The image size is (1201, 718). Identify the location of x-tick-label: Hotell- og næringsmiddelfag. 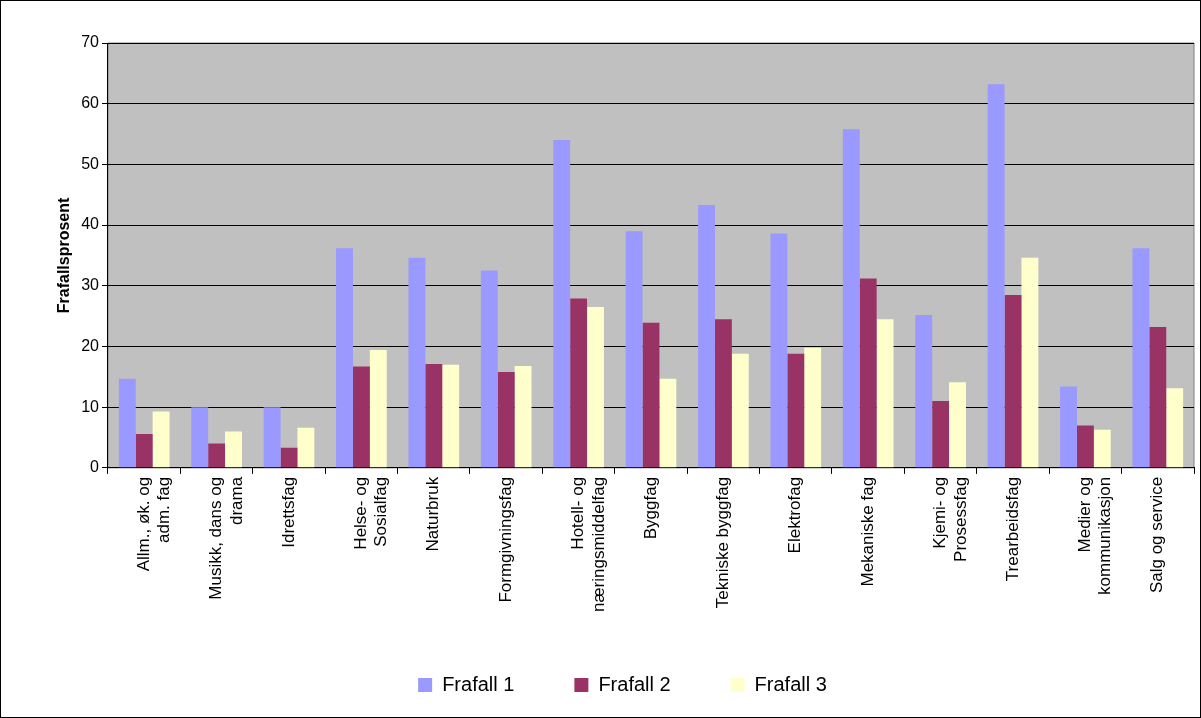
(588, 544).